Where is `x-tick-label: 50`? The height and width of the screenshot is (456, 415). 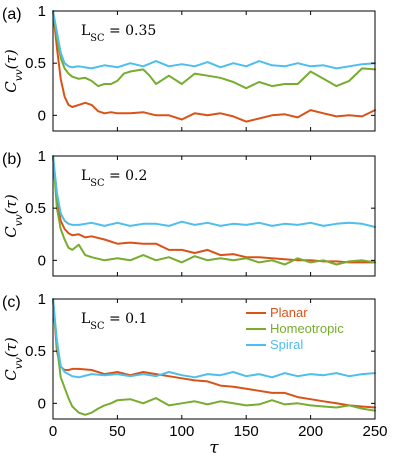
x-tick-label: 50 is located at coordinates (117, 431).